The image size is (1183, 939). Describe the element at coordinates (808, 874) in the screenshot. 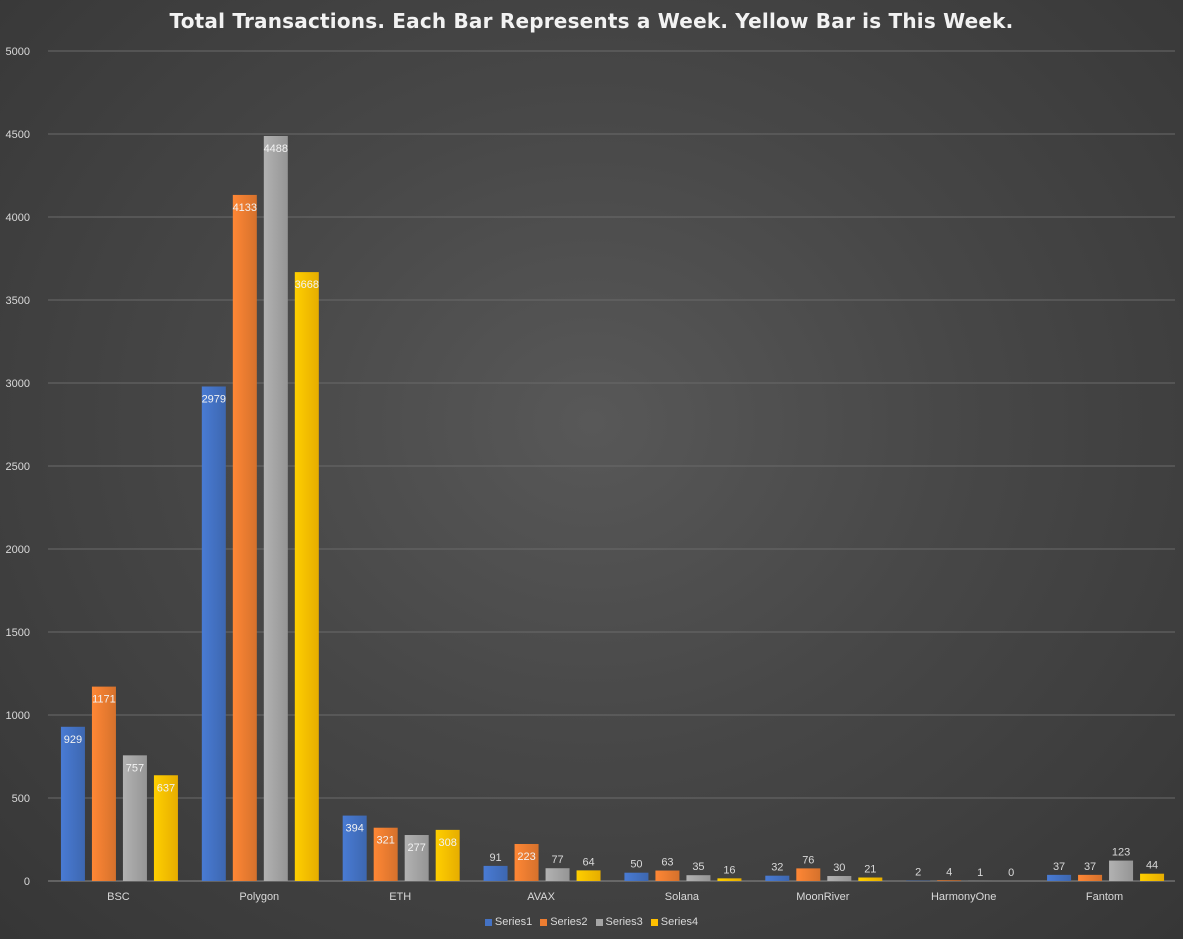

I see `bar-series2-moonriver` at that location.